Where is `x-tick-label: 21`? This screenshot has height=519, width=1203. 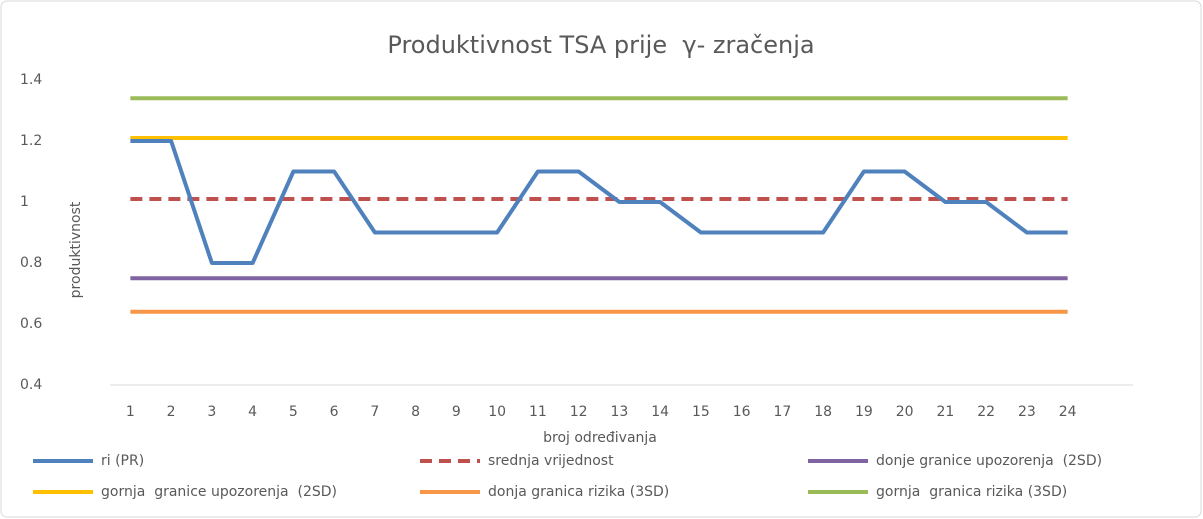
x-tick-label: 21 is located at coordinates (945, 412).